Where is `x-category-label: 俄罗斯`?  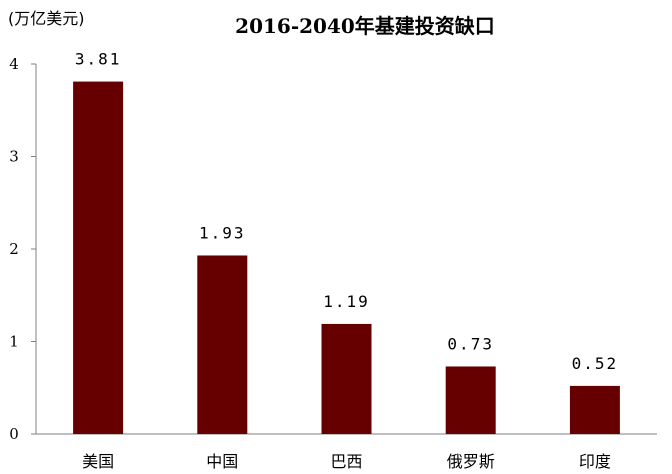 x-category-label: 俄罗斯 is located at coordinates (471, 461).